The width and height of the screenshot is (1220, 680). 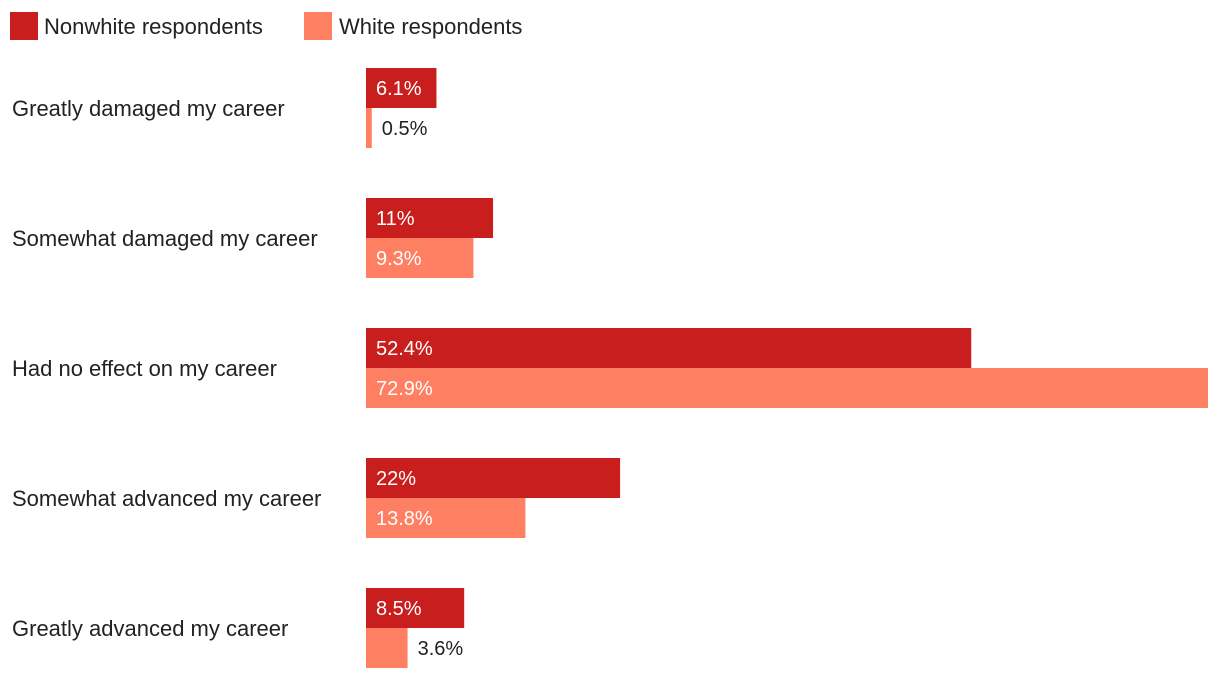 I want to click on bar-value-label: 9.3%, so click(x=399, y=259).